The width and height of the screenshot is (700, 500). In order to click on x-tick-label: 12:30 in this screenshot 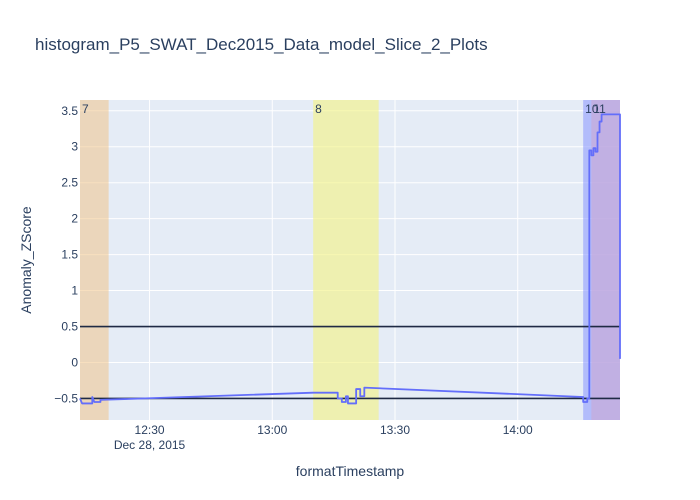, I will do `click(150, 430)`.